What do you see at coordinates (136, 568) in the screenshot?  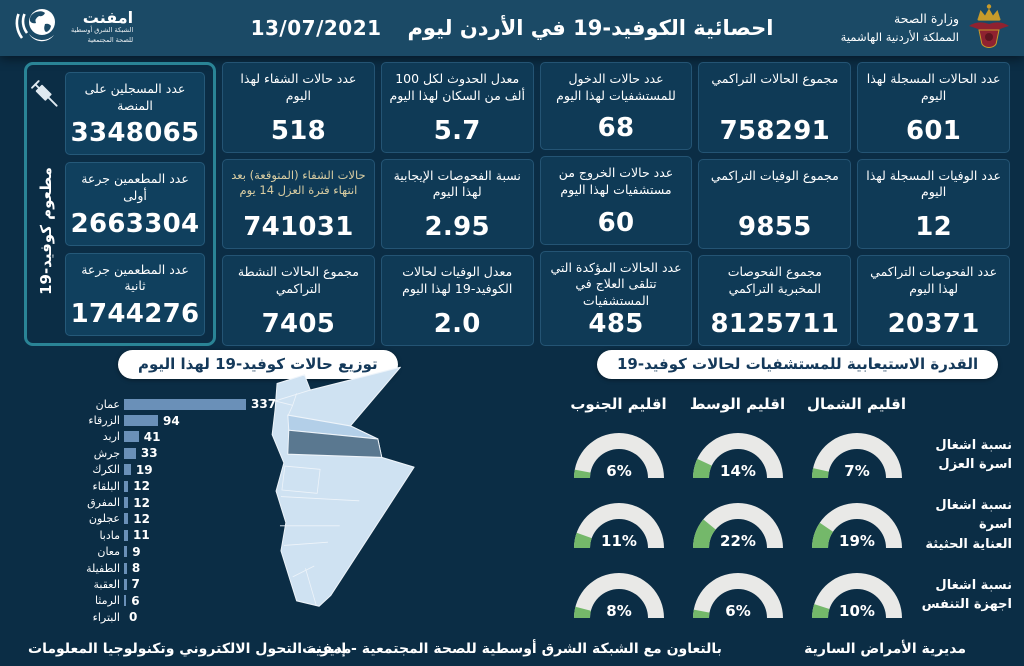 I see `bar-value: 8` at bounding box center [136, 568].